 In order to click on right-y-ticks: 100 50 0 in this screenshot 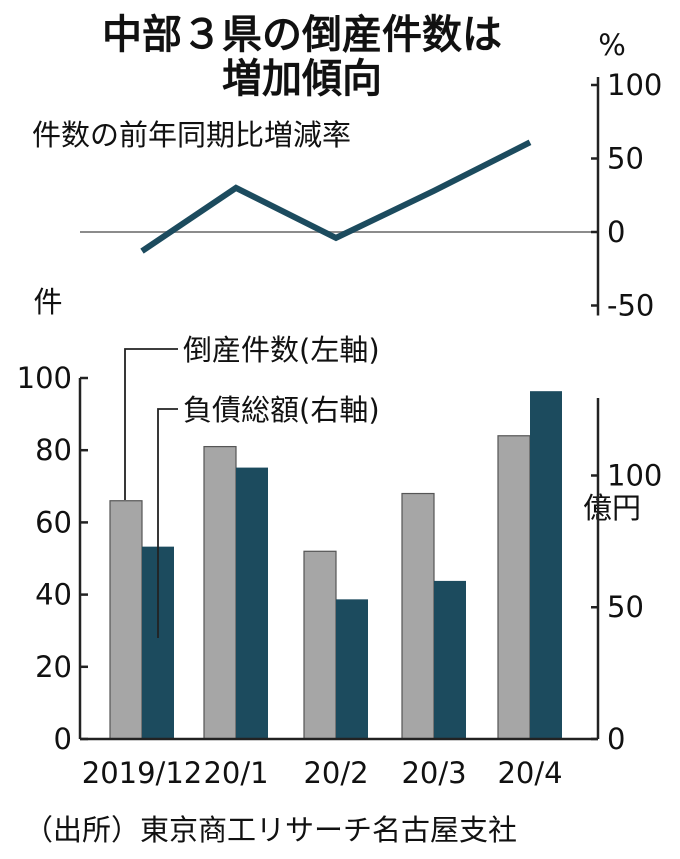, I will do `click(626, 607)`.